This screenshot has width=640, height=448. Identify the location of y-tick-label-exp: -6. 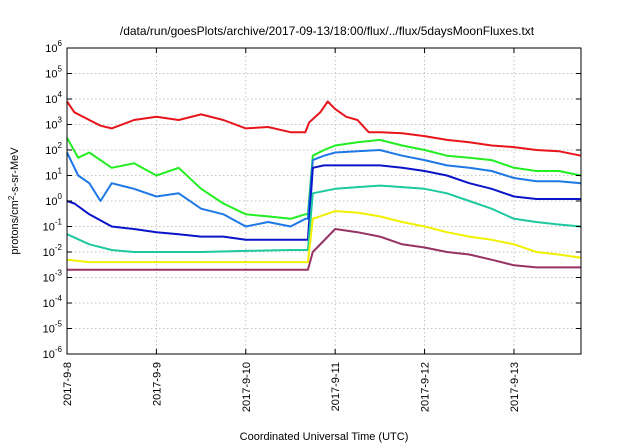
(59, 349).